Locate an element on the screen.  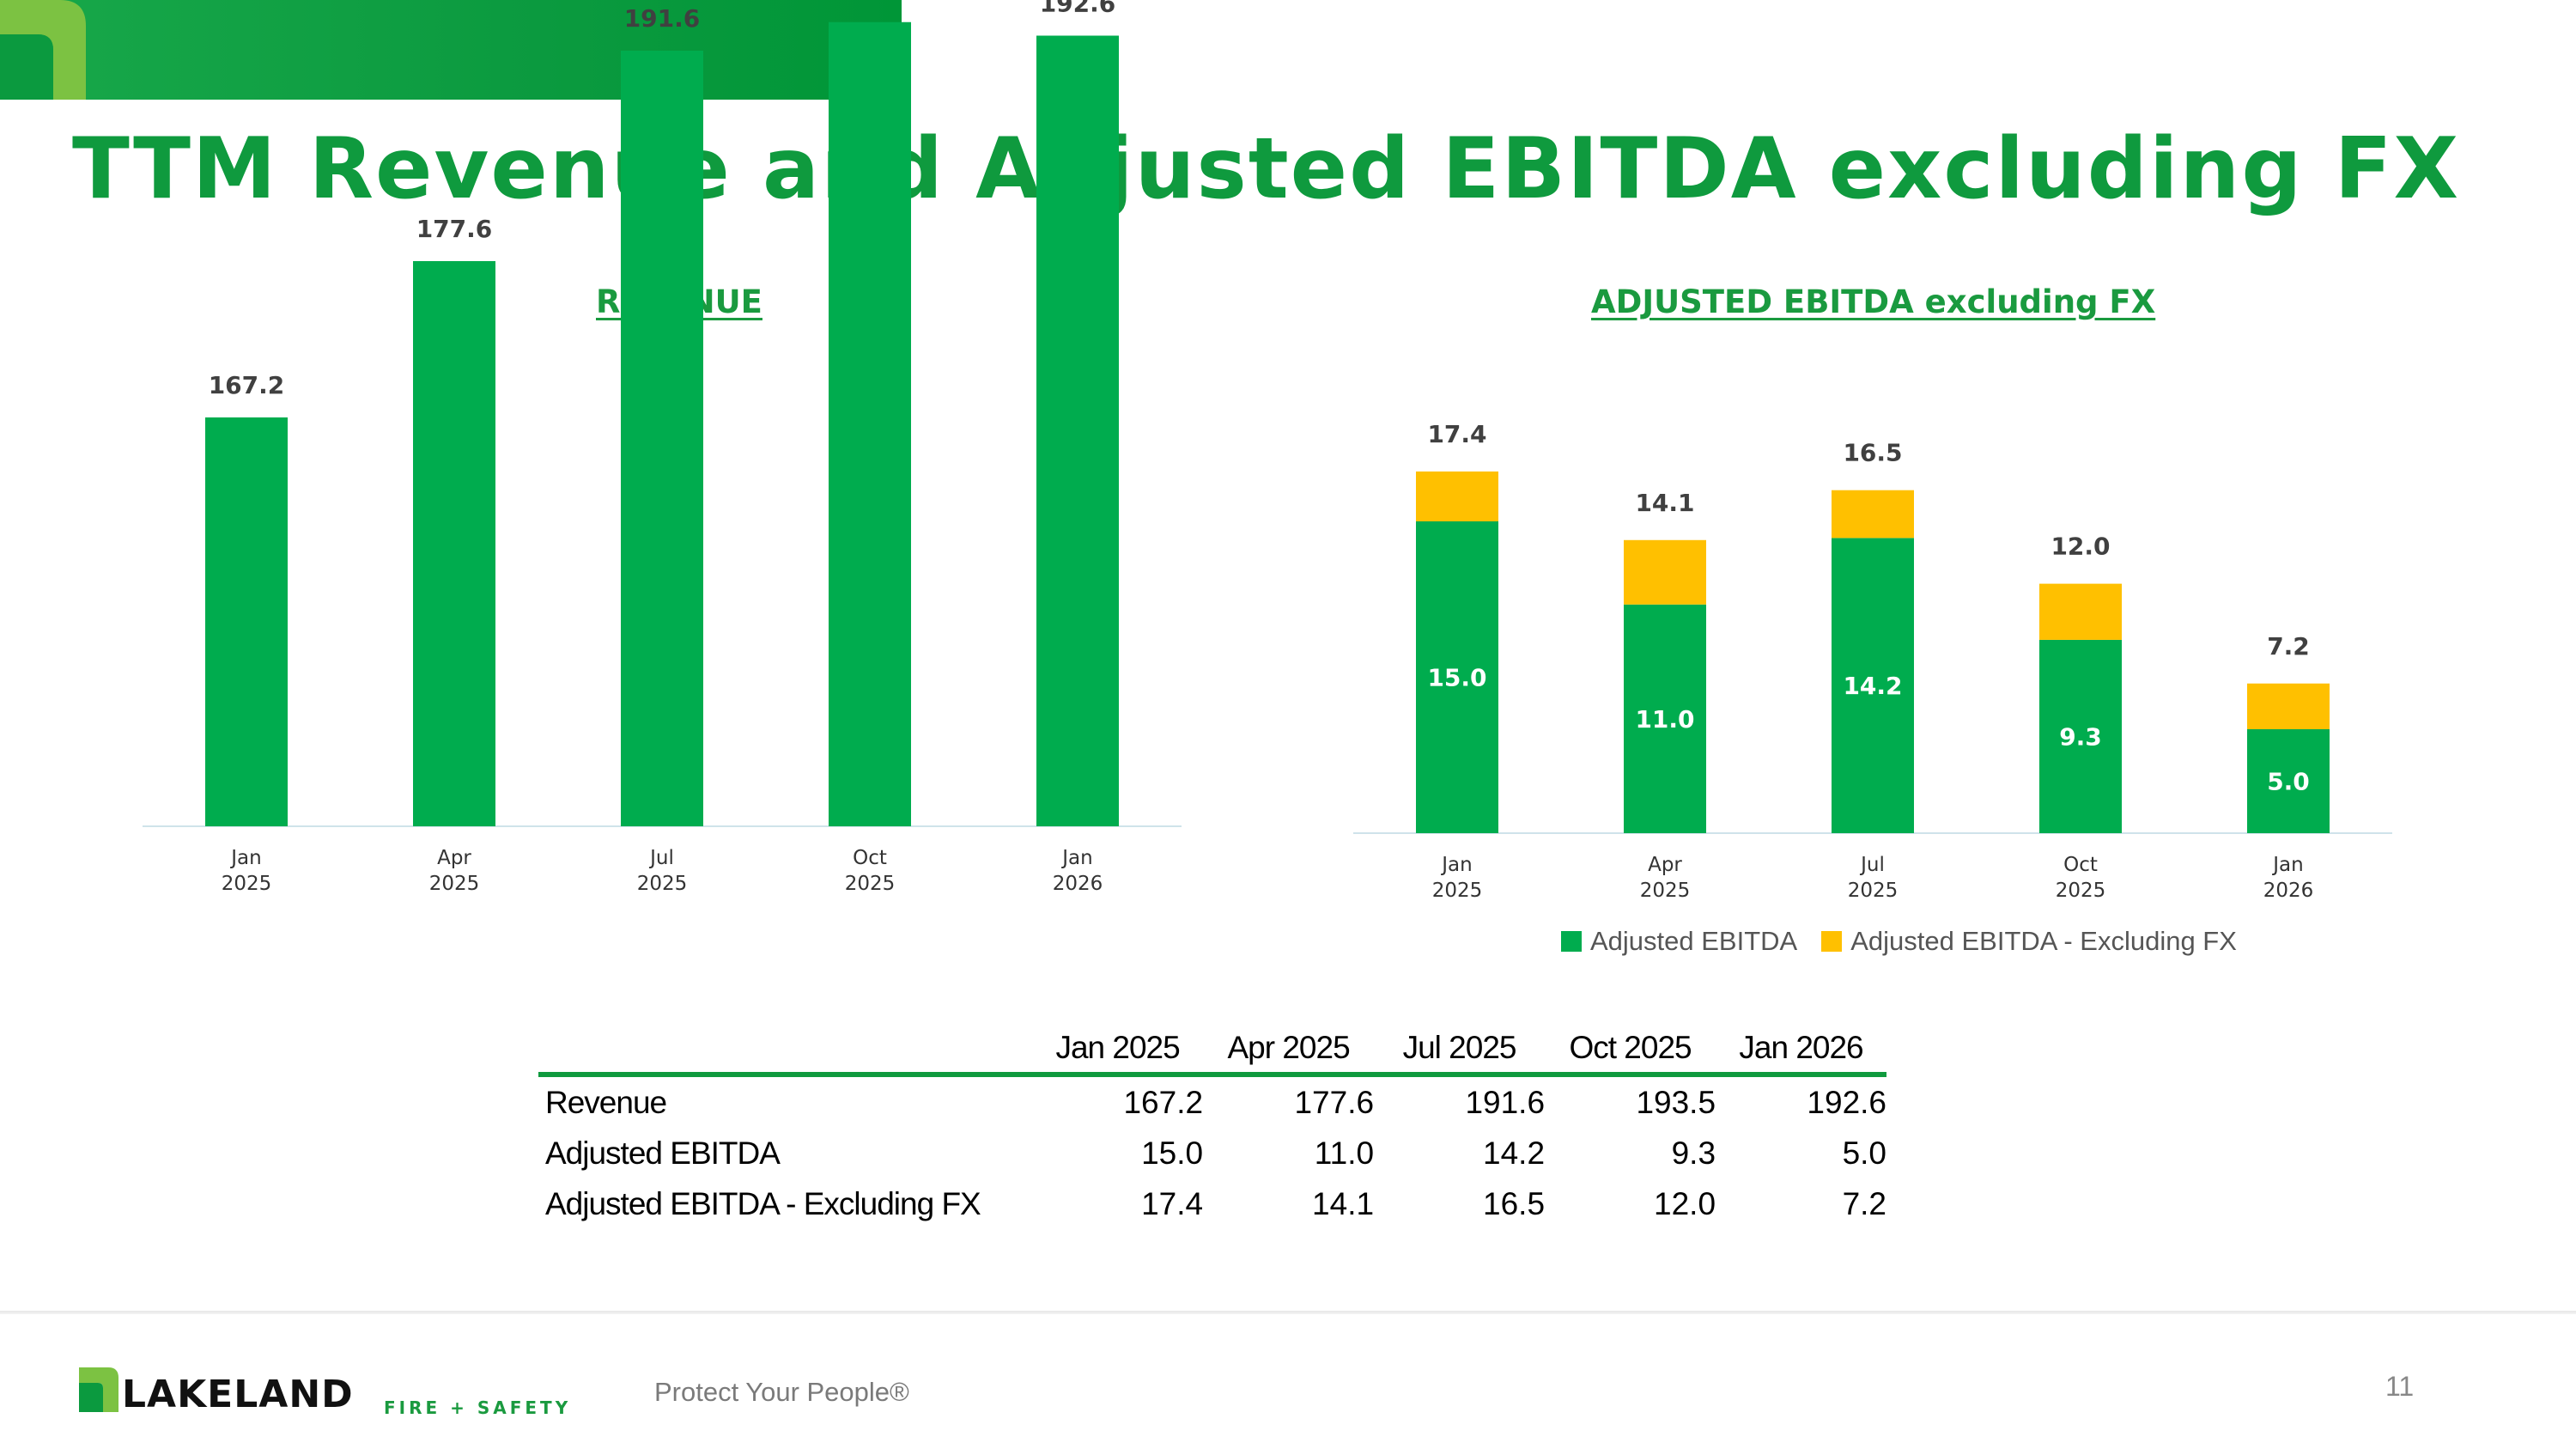
logo-wordmark: LAKELAND is located at coordinates (238, 1394).